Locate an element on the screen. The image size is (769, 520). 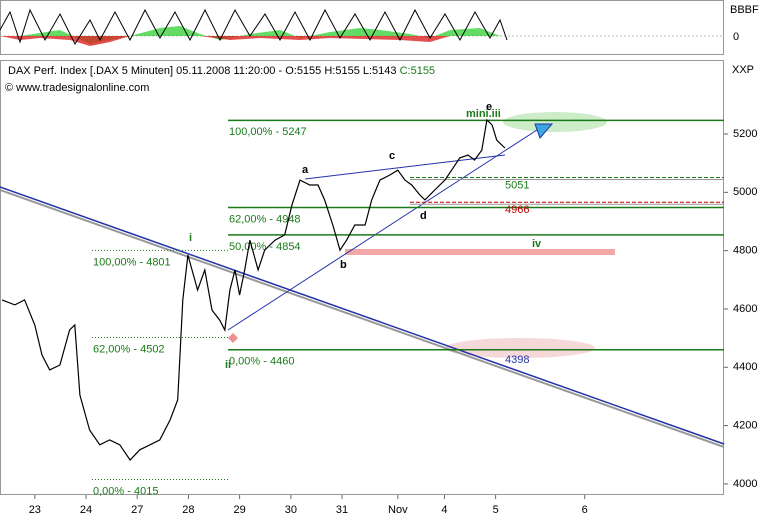
x-tick-label: 24 is located at coordinates (86, 510).